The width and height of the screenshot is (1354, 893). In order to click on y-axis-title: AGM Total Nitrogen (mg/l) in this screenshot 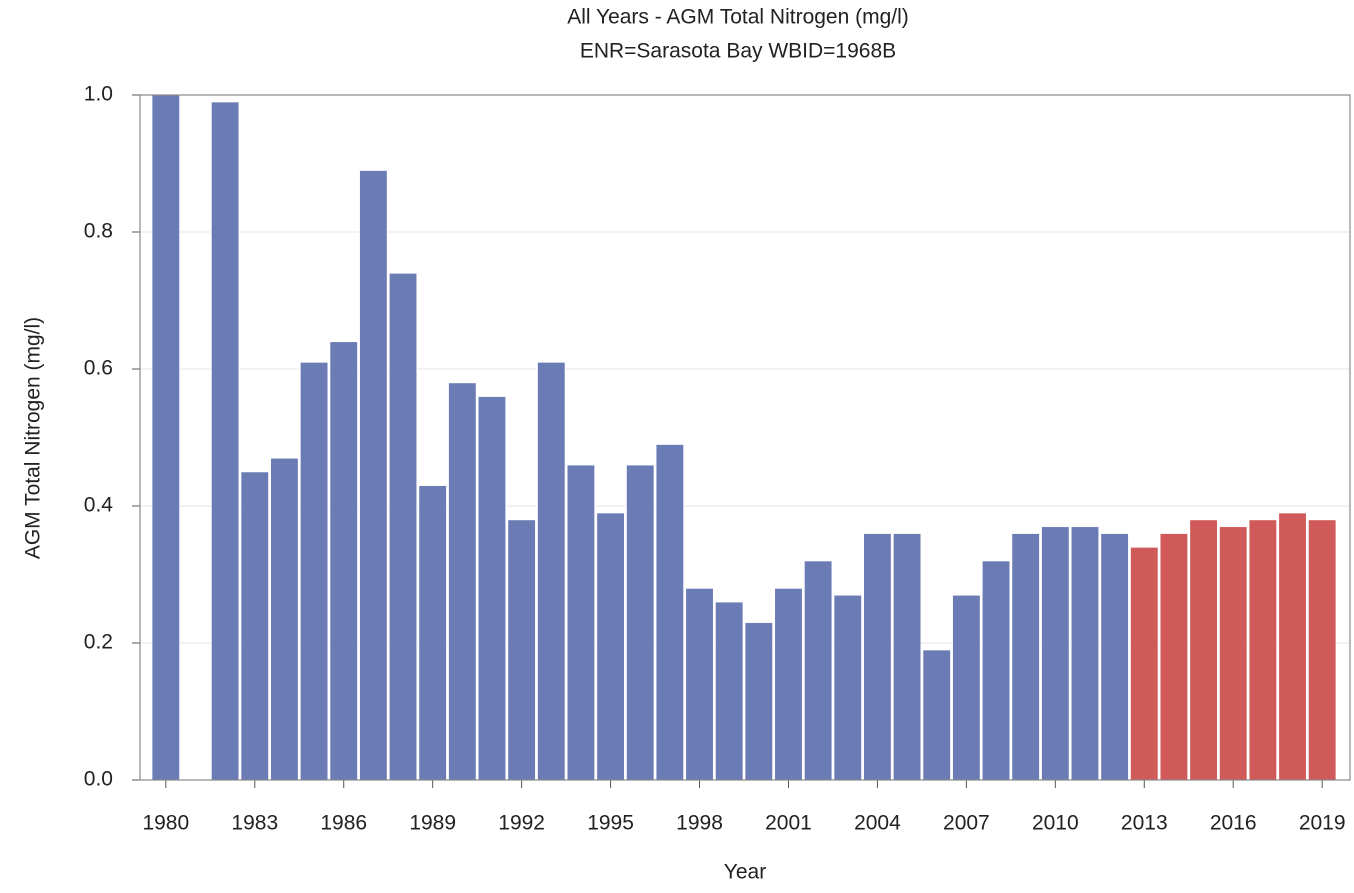, I will do `click(33, 438)`.